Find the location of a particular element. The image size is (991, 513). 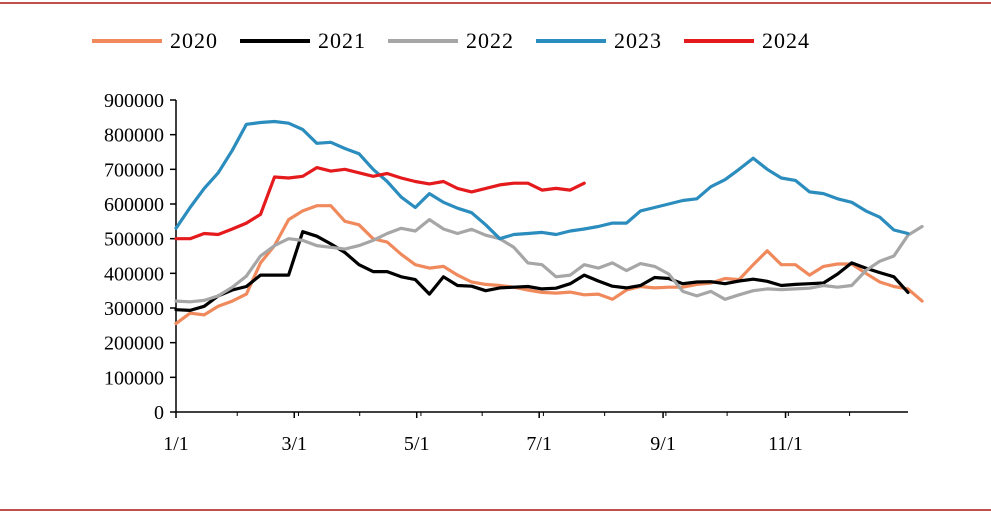

y-tick-label: 500000 is located at coordinates (134, 240).